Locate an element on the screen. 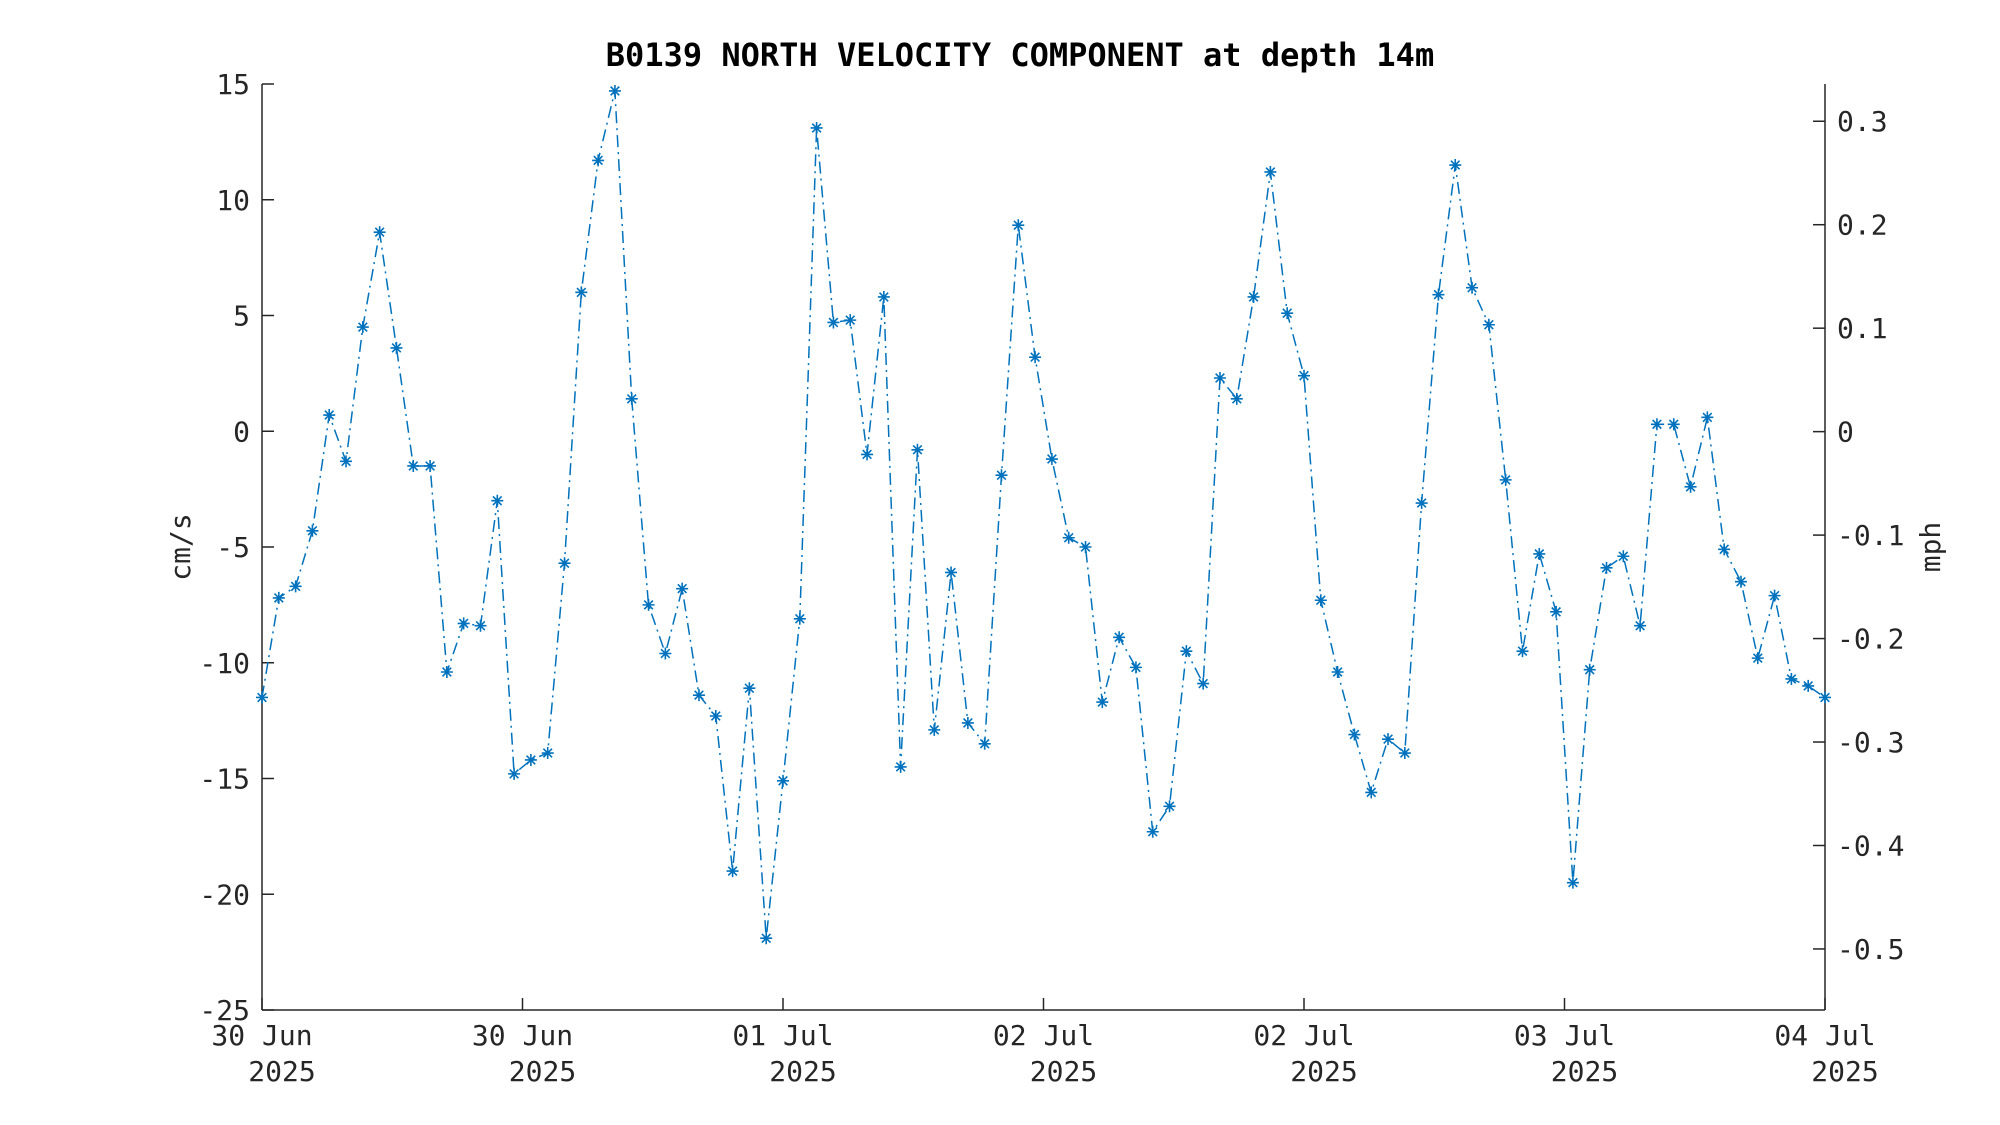 Image resolution: width=2000 pixels, height=1125 pixels. y2-axis-label: mph is located at coordinates (1930, 547).